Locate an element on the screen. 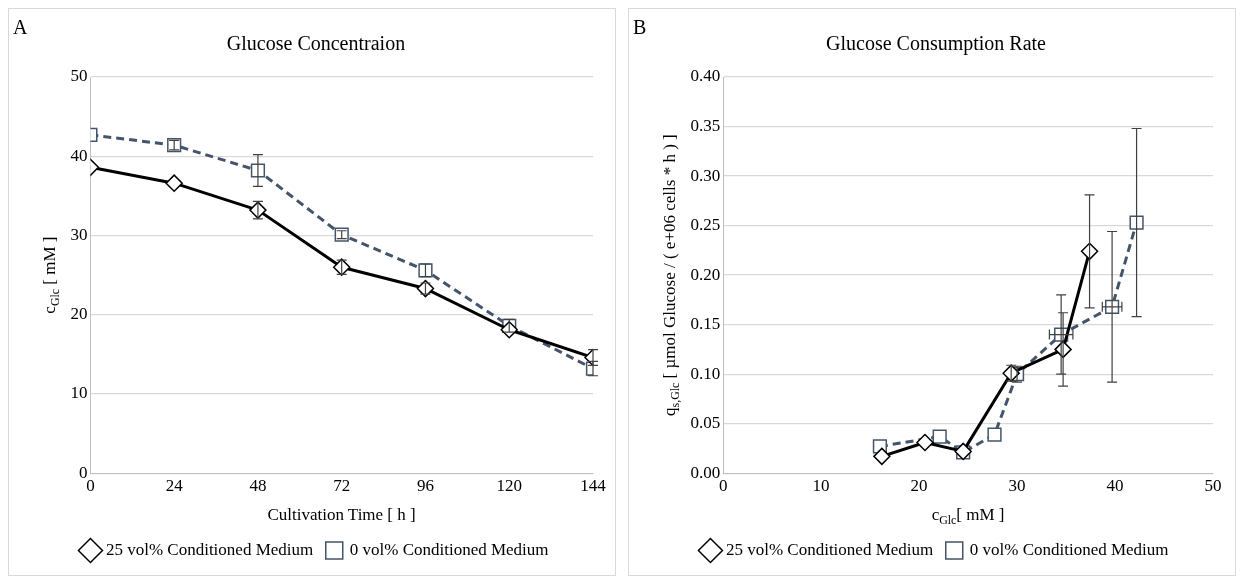 The image size is (1246, 582). y-axis-title: cGlc [ mM ] is located at coordinates (51, 275).